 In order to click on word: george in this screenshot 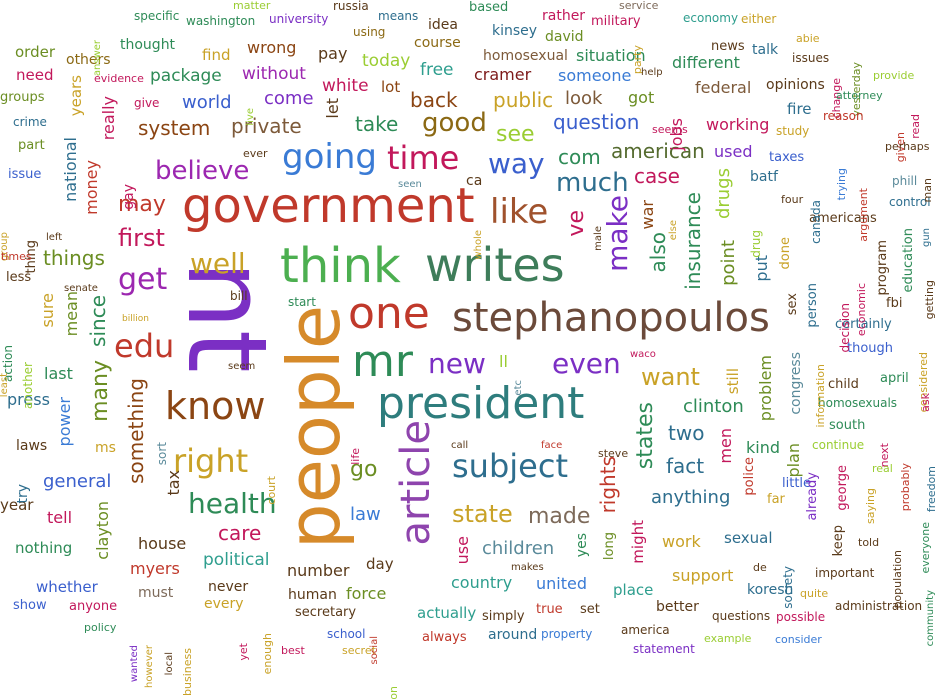, I will do `click(842, 488)`.